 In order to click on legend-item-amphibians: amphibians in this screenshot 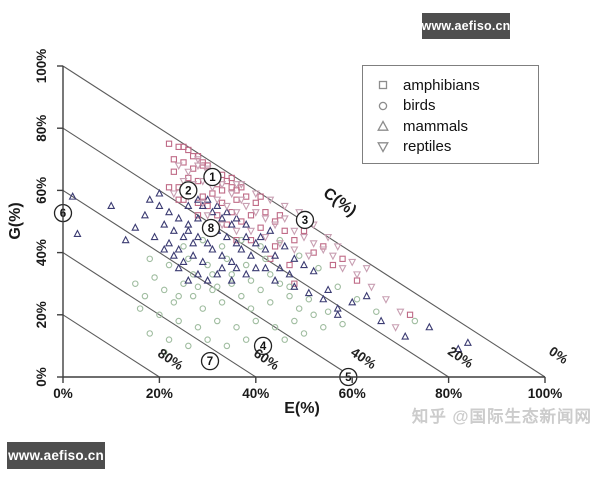, I will do `click(450, 85)`.